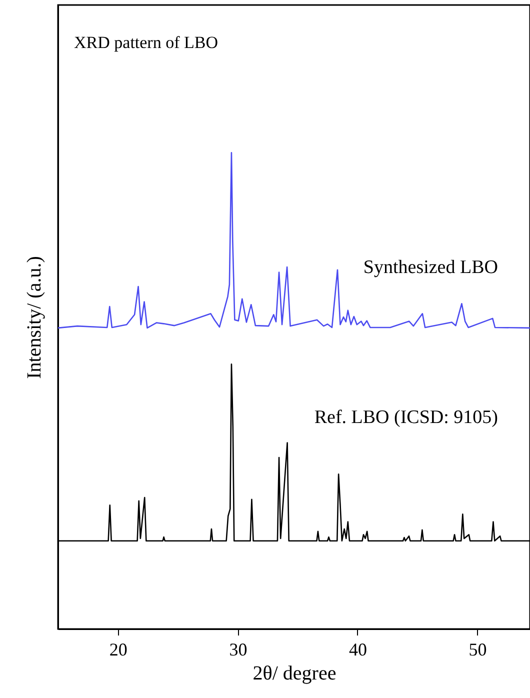 The height and width of the screenshot is (698, 530). What do you see at coordinates (238, 650) in the screenshot?
I see `x-tick-label: 30` at bounding box center [238, 650].